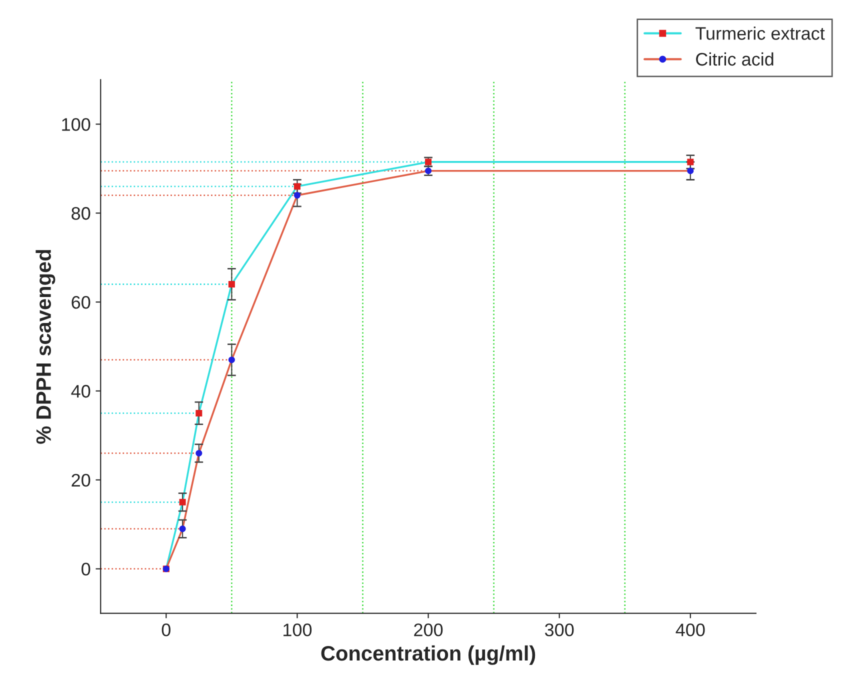 The height and width of the screenshot is (693, 860). Describe the element at coordinates (76, 124) in the screenshot. I see `y-tick-label: 100` at that location.